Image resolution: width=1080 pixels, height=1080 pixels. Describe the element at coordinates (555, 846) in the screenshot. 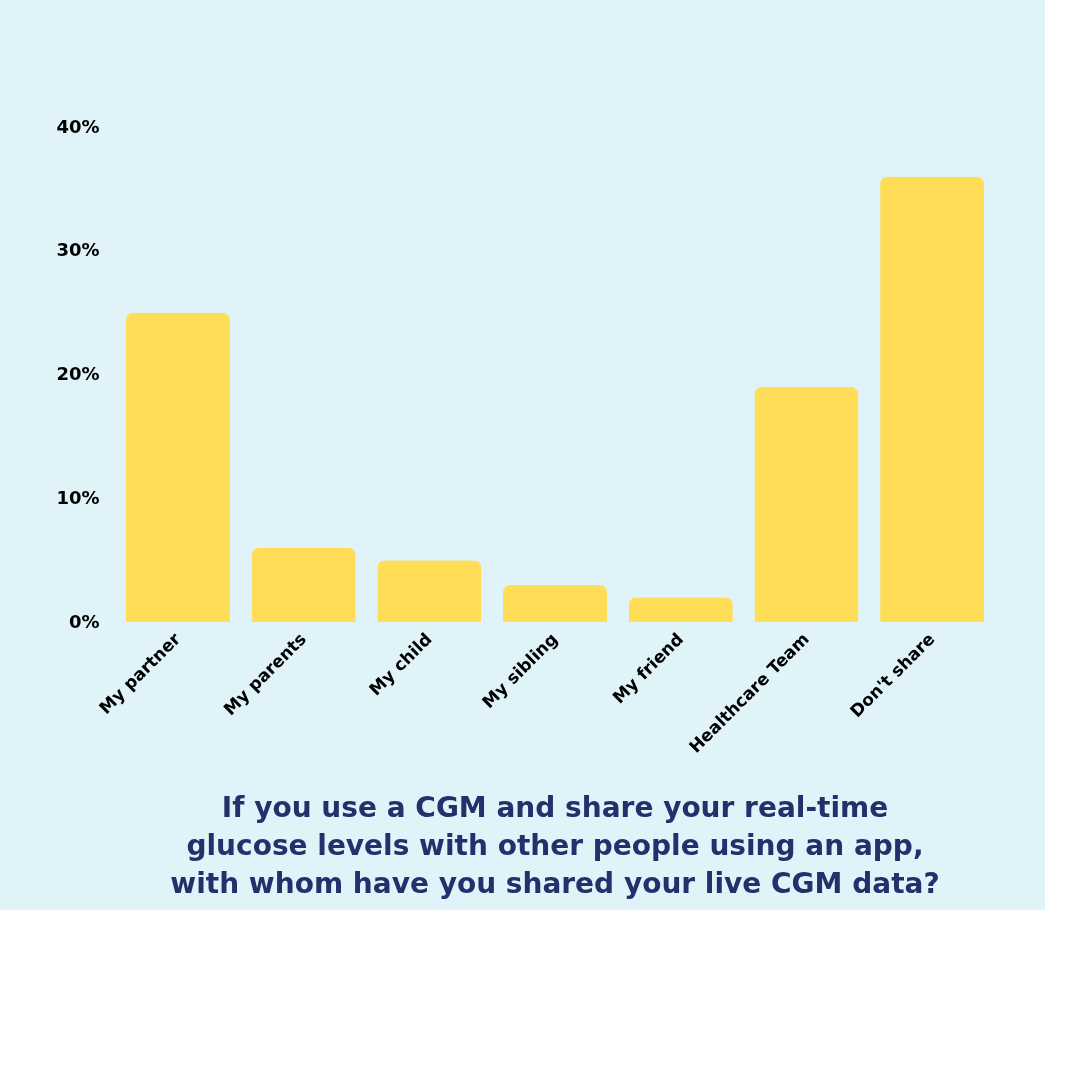

I see `text: If you use a CGM and share your real-time glucose levels with other people using an app, with whom have you shared your live CGM data?` at that location.